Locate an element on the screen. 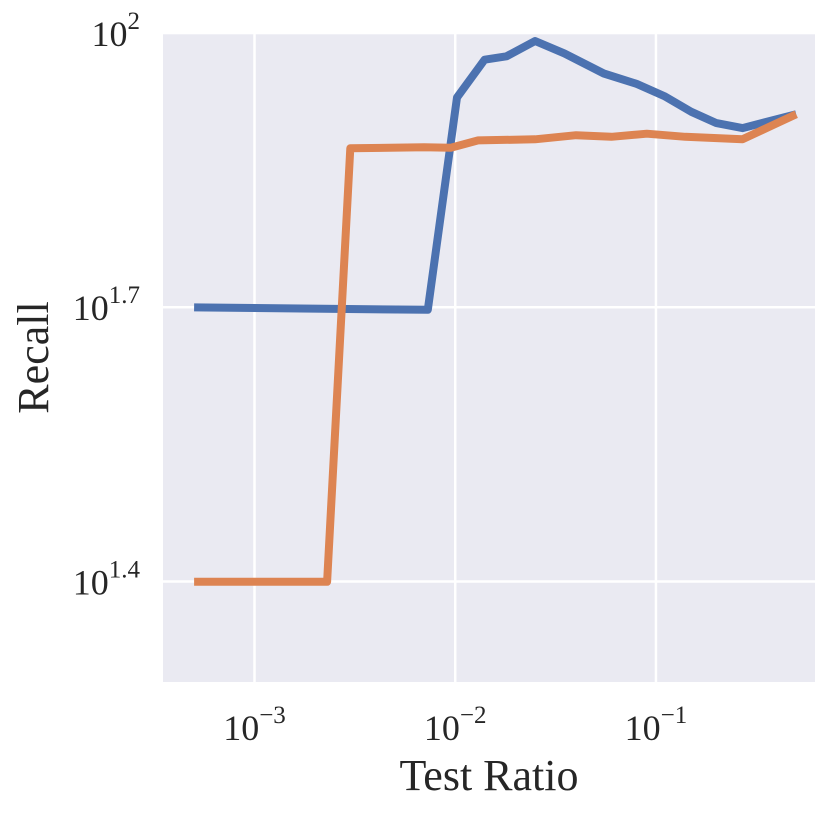 The image size is (831, 814). y-tick-labels: 101.4 101.7 102 is located at coordinates (107, 305).